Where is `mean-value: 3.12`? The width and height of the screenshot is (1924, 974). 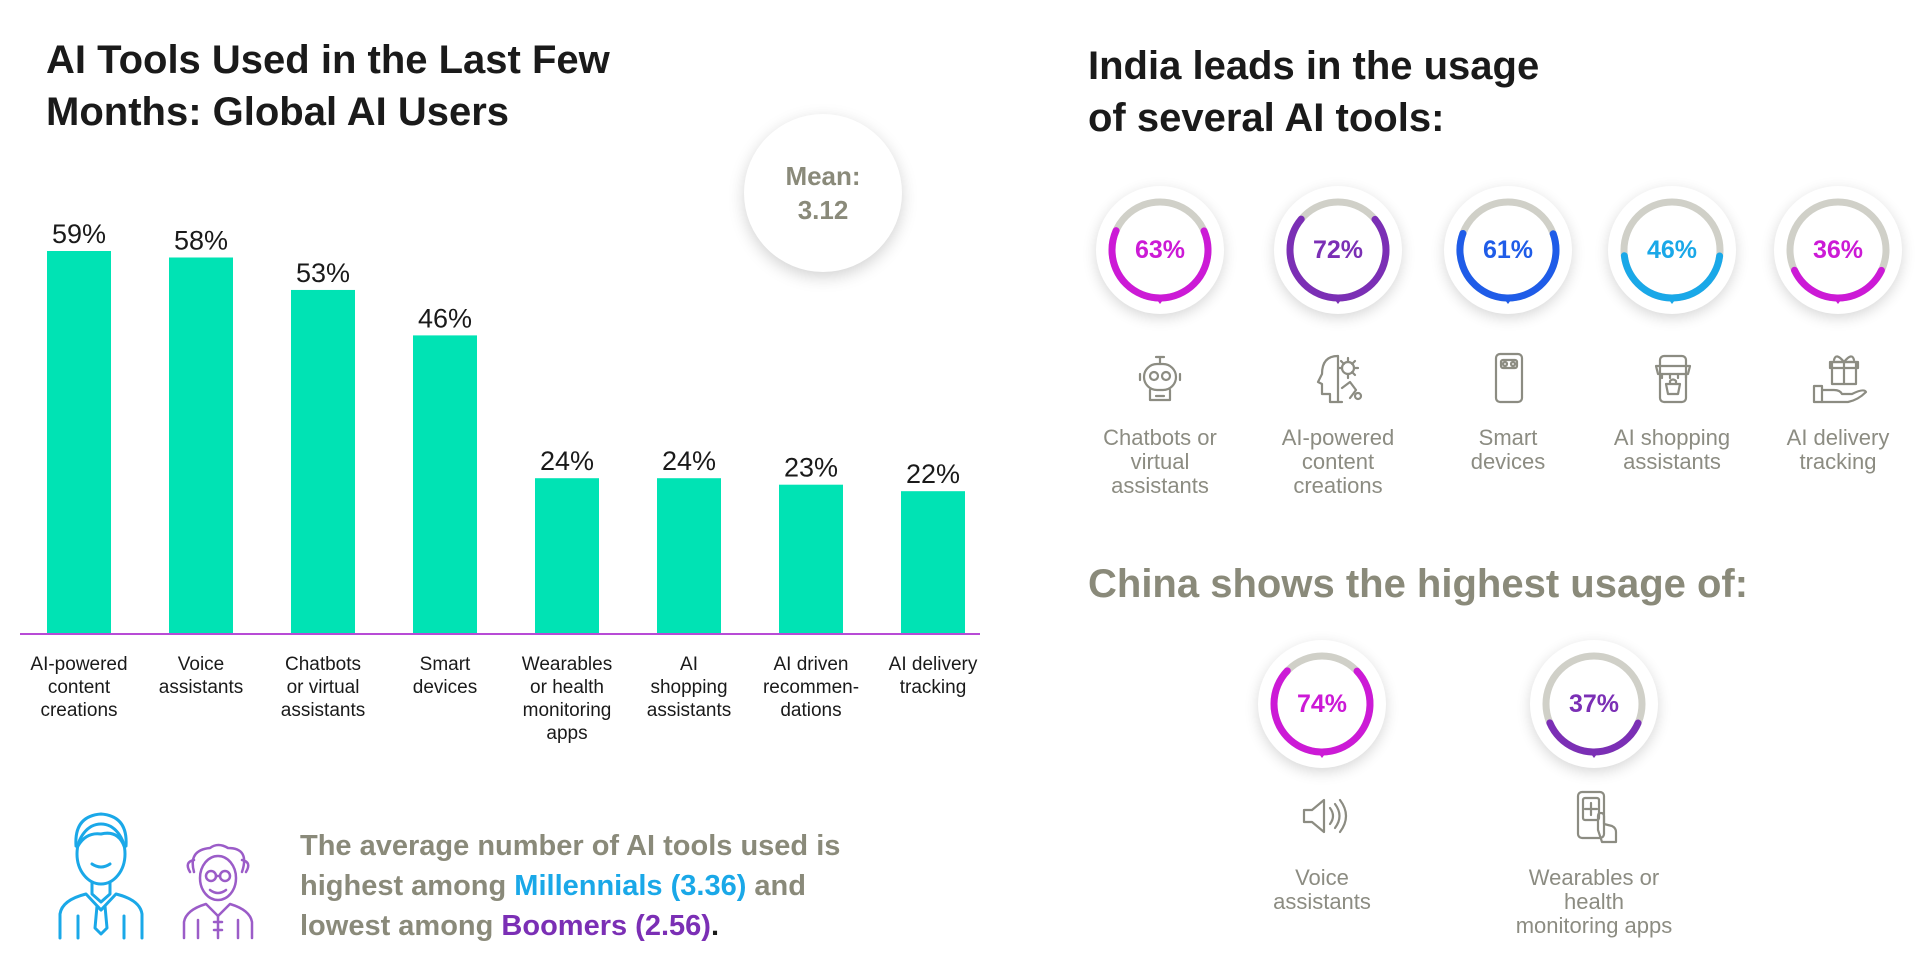
mean-value: 3.12 is located at coordinates (823, 210).